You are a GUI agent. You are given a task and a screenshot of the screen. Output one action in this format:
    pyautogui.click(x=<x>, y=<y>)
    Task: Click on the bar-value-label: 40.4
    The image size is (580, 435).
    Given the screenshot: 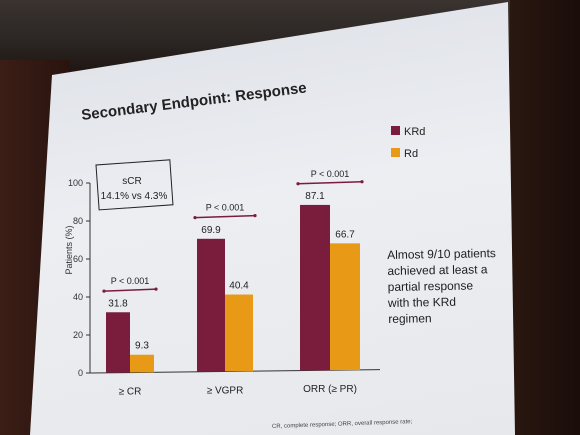 What is the action you would take?
    pyautogui.click(x=239, y=286)
    